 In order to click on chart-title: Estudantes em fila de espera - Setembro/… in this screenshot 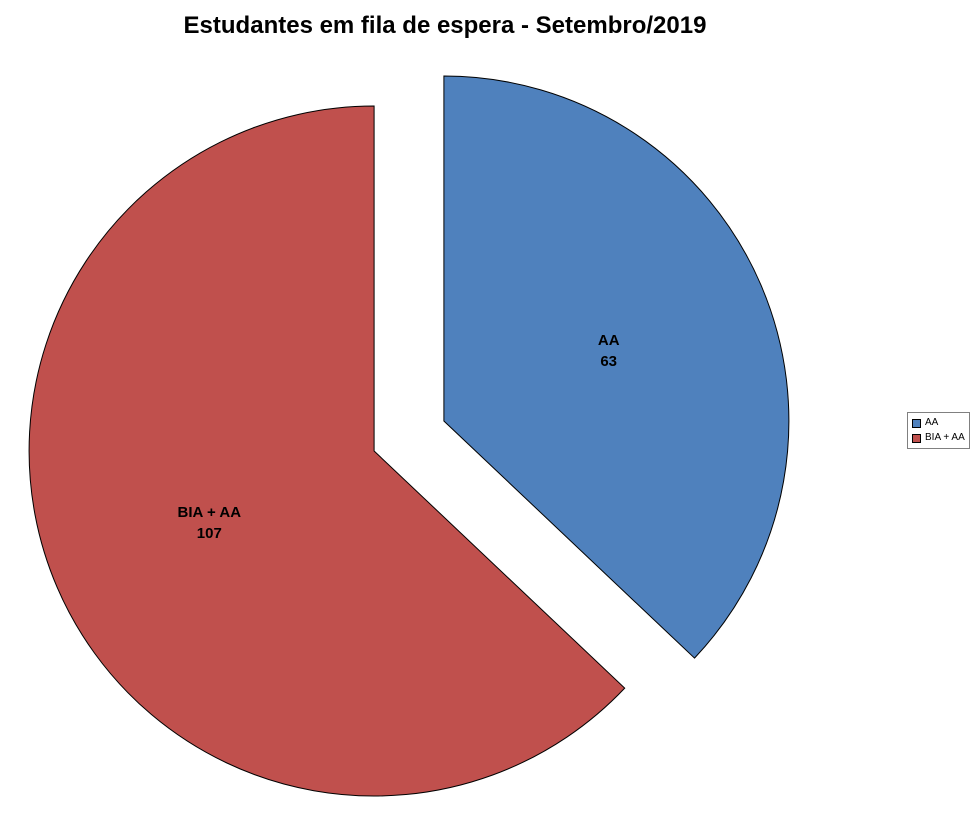, I will do `click(445, 25)`.